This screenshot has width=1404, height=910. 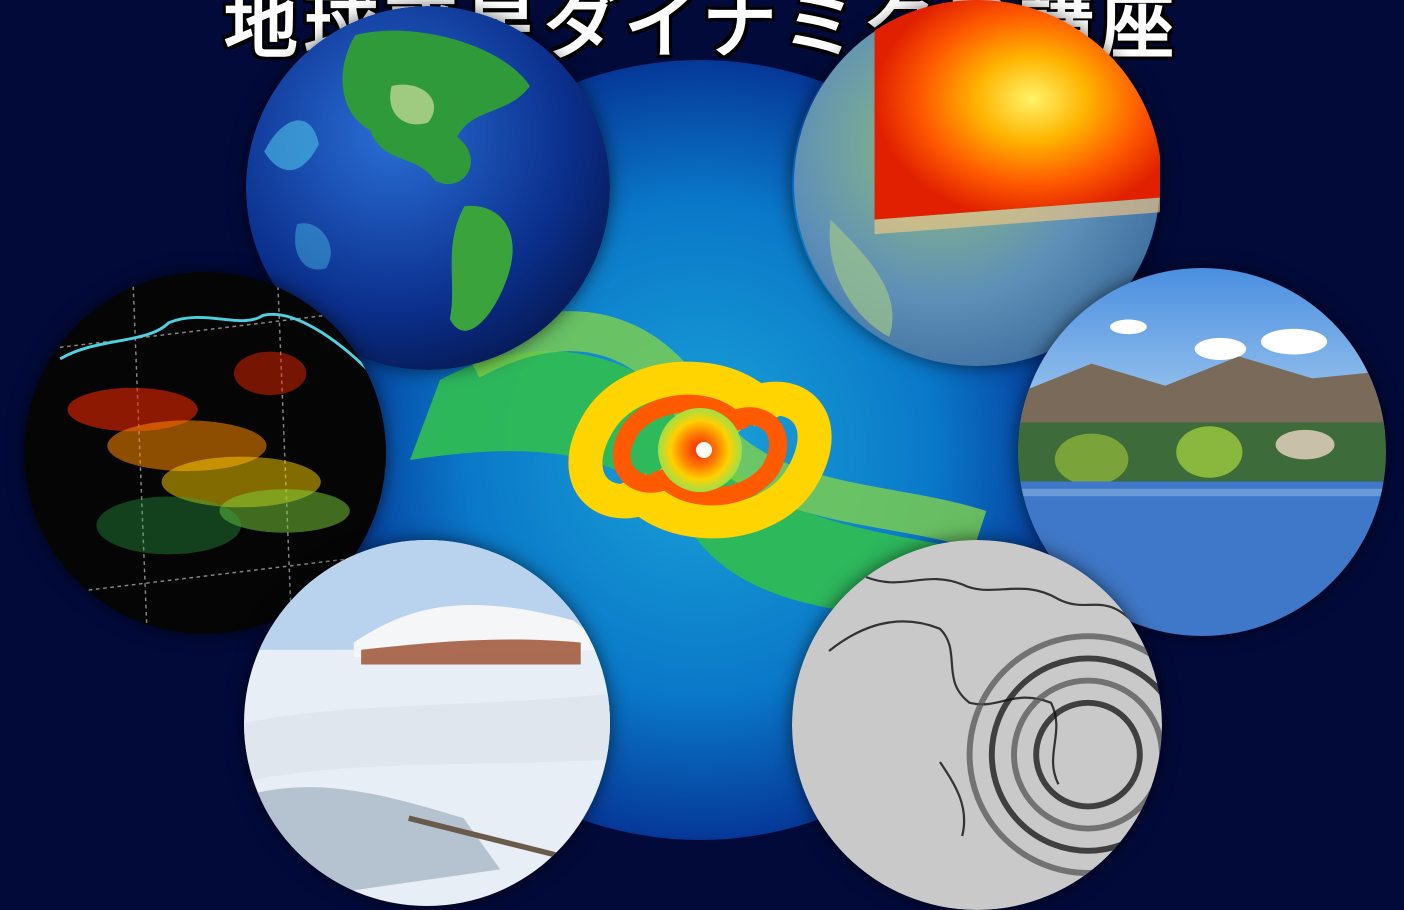 What do you see at coordinates (704, 450) in the screenshot?
I see `vortex-core-dot` at bounding box center [704, 450].